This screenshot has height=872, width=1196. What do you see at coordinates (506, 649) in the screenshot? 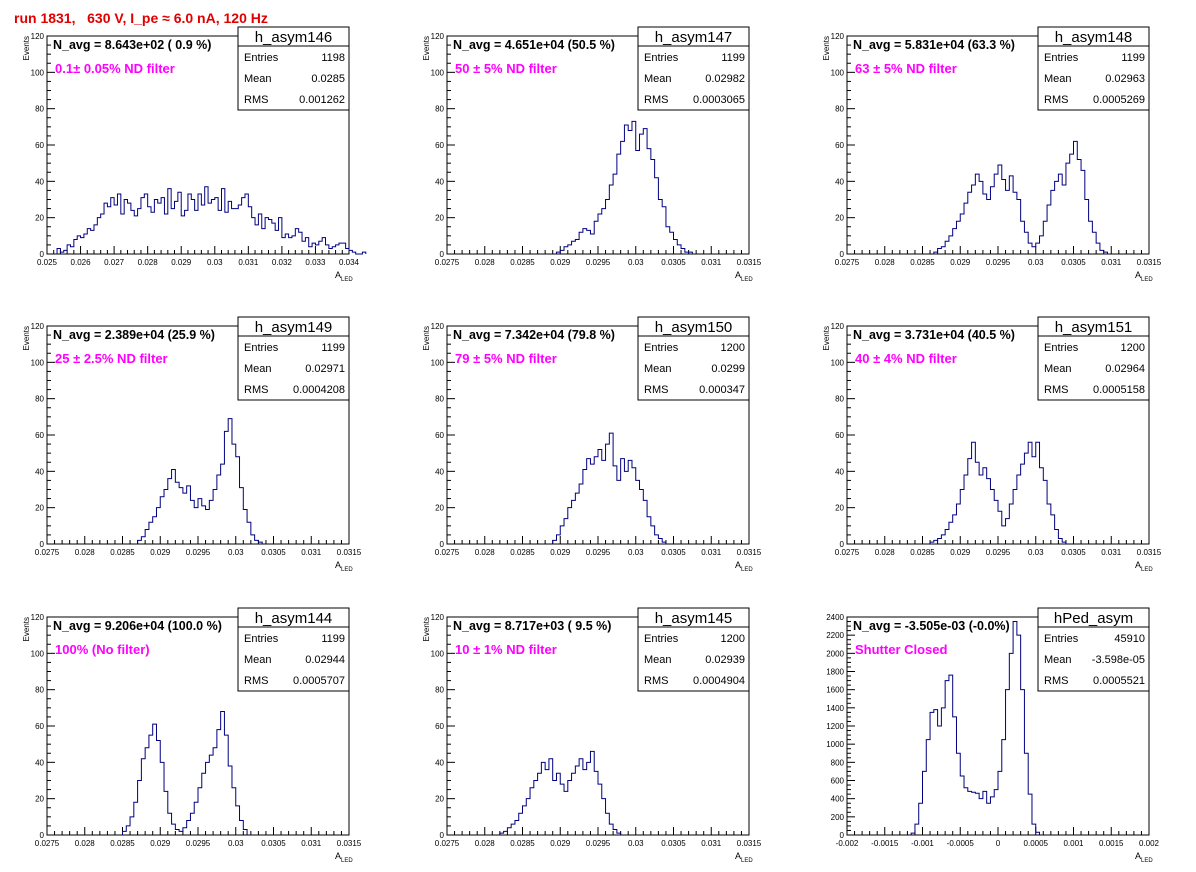
I see `filter-note: 10 ± 1% ND filter` at bounding box center [506, 649].